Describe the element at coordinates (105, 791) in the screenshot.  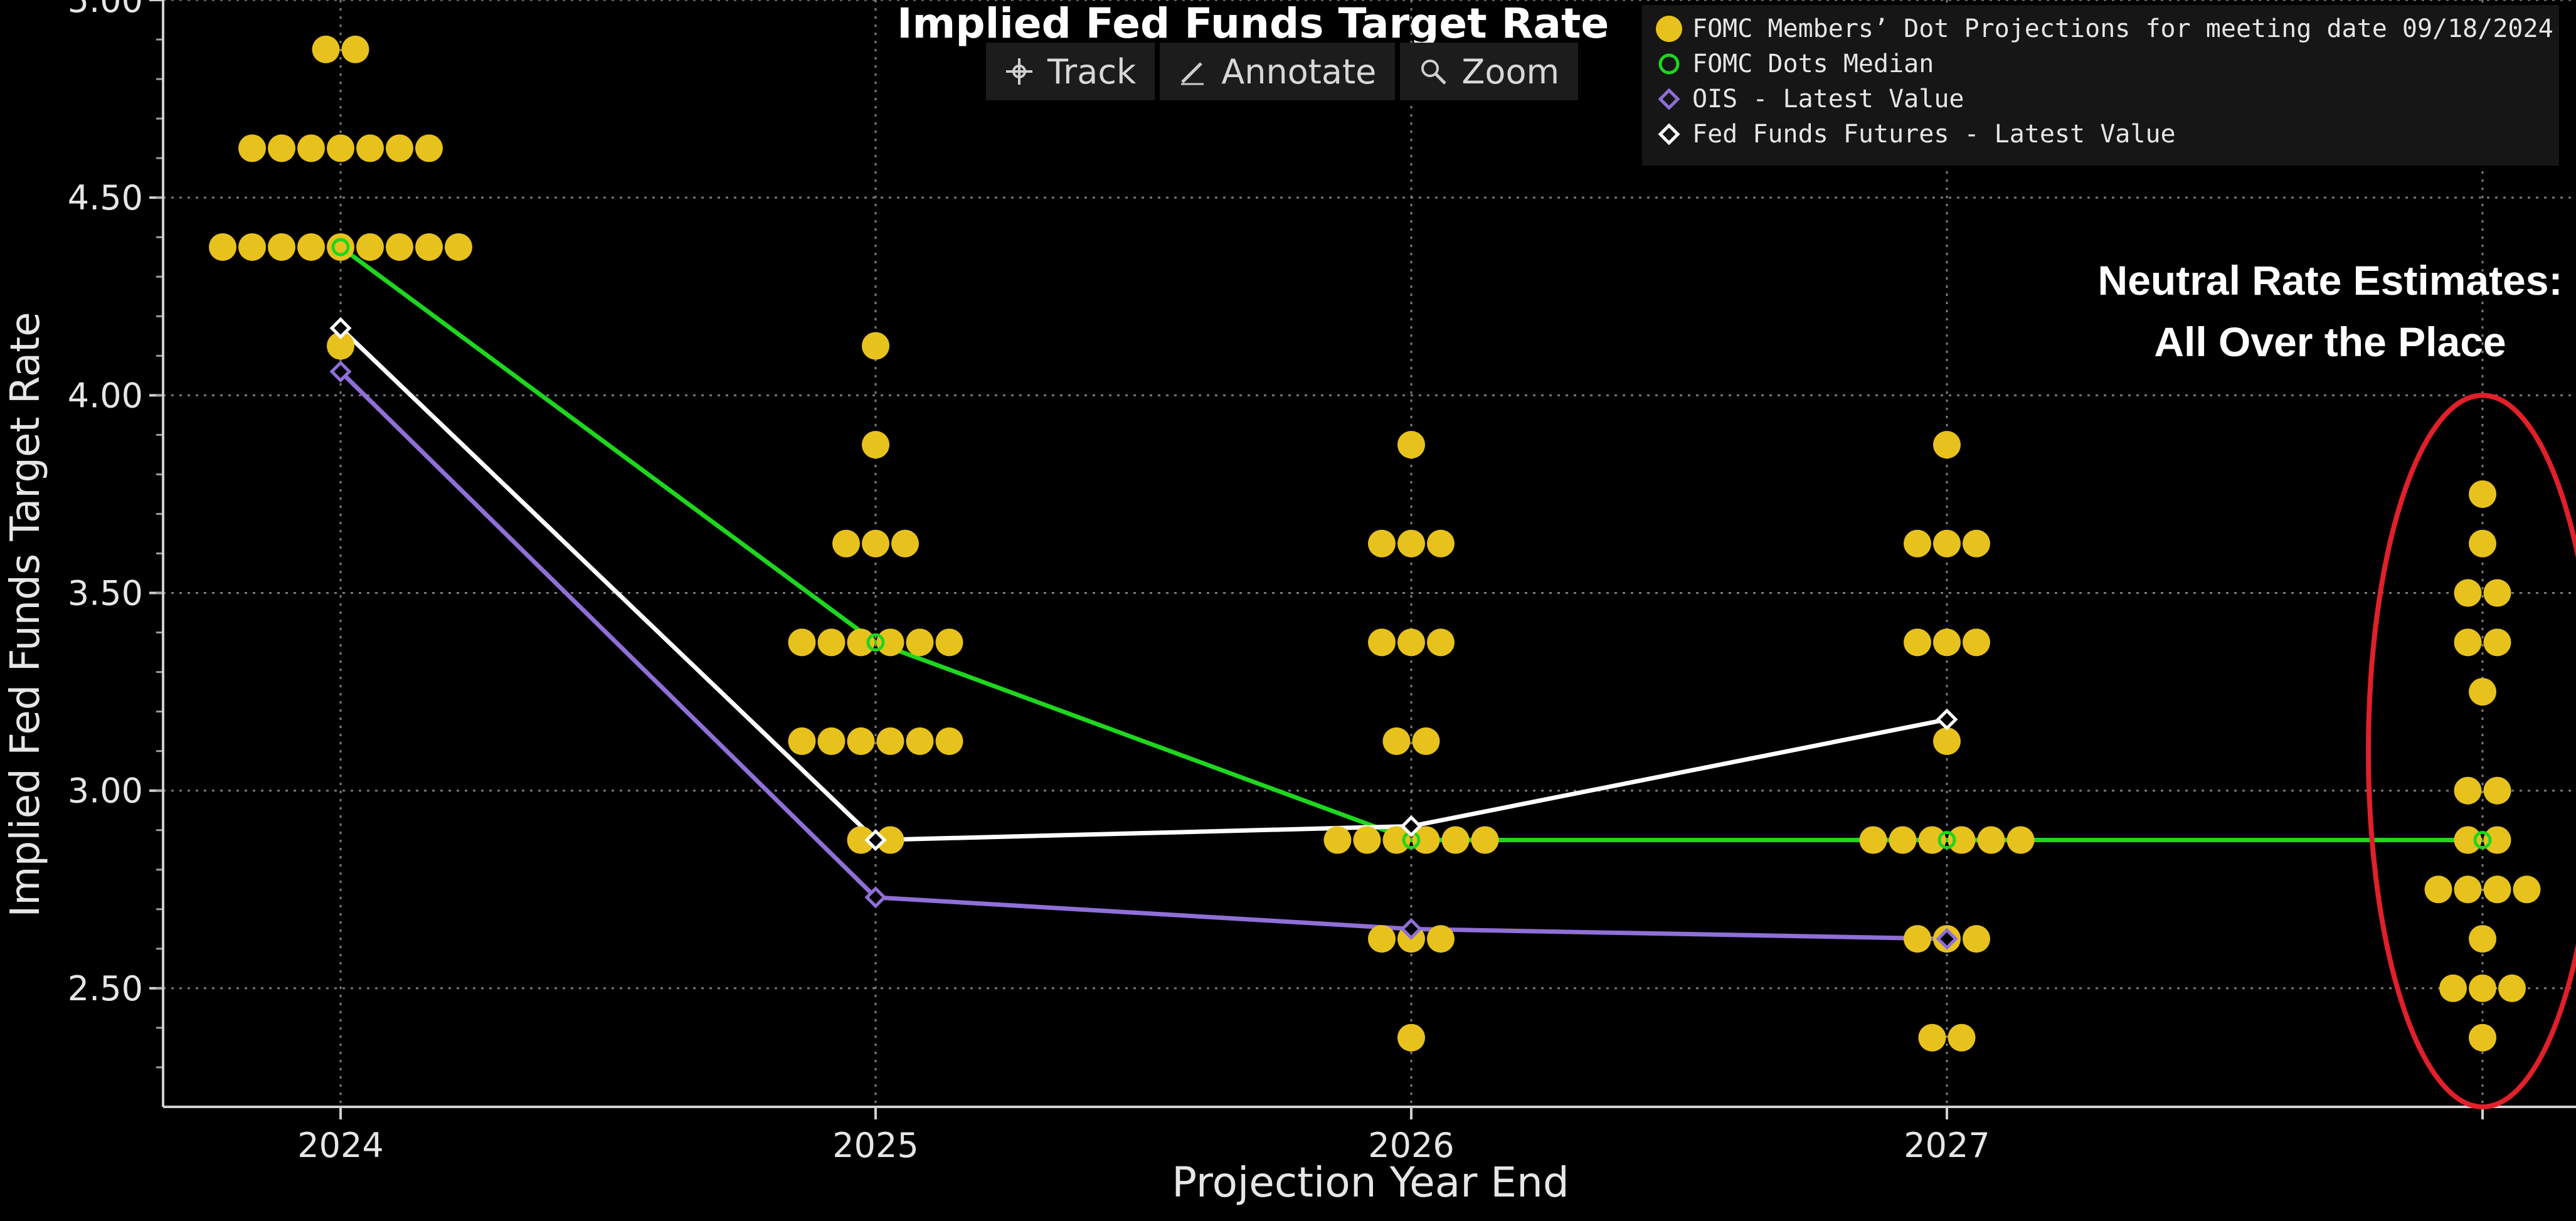
I see `y-tick-label: 3.00` at that location.